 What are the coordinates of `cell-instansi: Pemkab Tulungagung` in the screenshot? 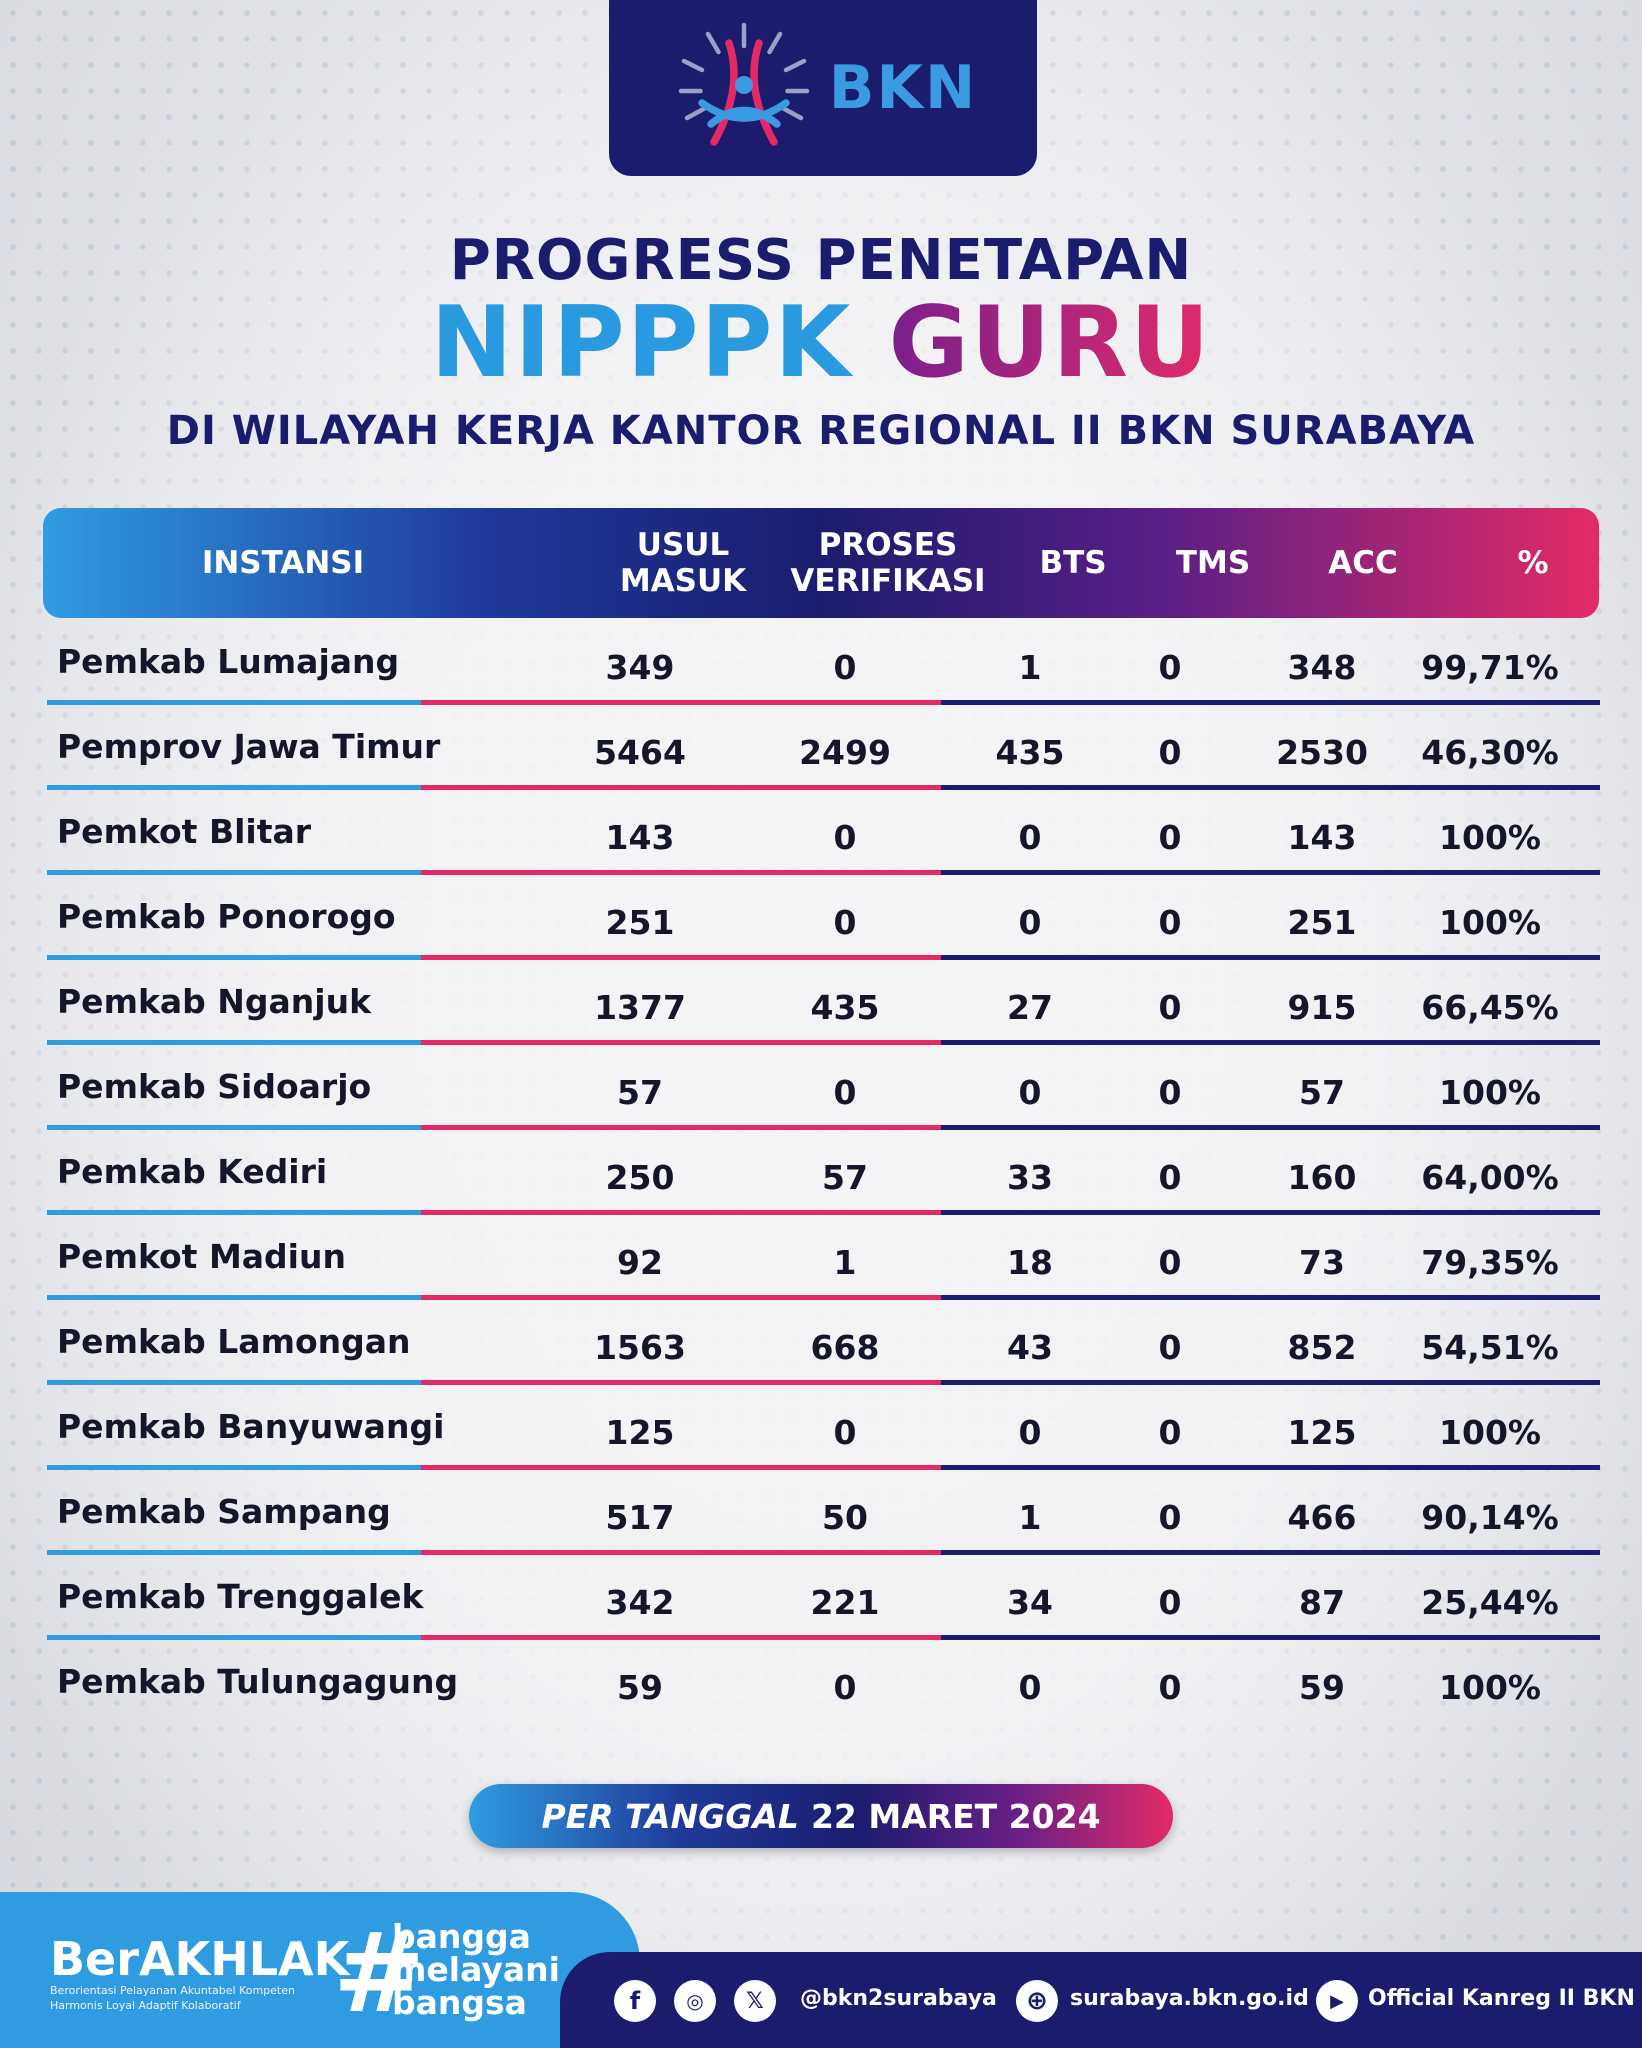 It's located at (258, 1681).